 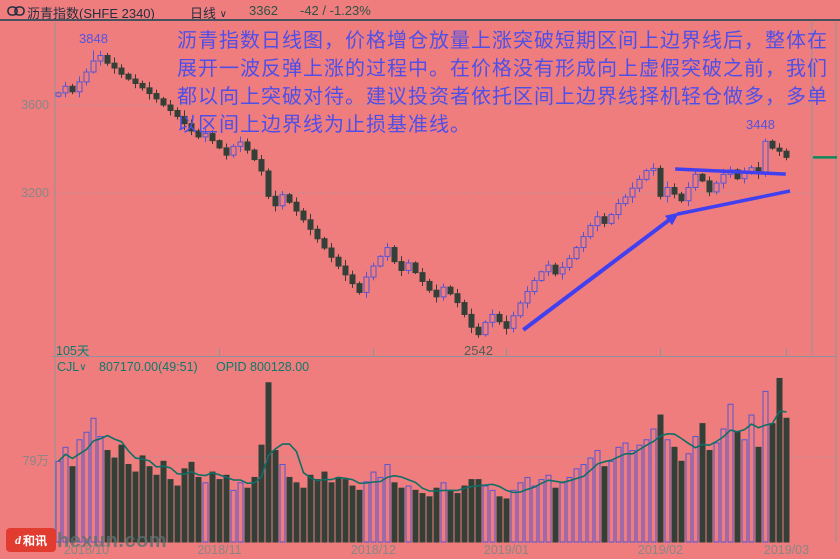 What do you see at coordinates (335, 10) in the screenshot?
I see `price-change: -42 / -1.23%` at bounding box center [335, 10].